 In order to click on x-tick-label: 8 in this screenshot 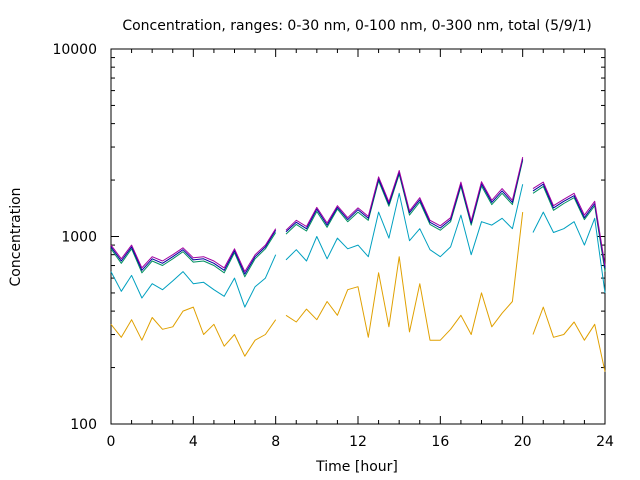, I will do `click(275, 442)`.